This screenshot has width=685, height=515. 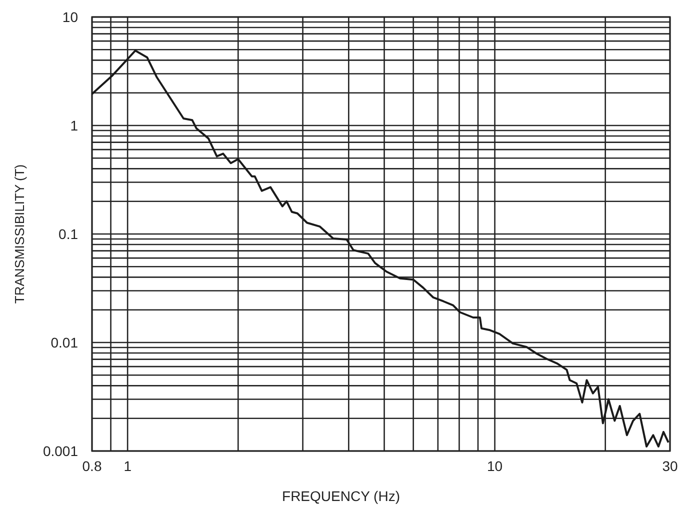 What do you see at coordinates (341, 496) in the screenshot?
I see `x-axis-title: FREQUENCY (Hz)` at bounding box center [341, 496].